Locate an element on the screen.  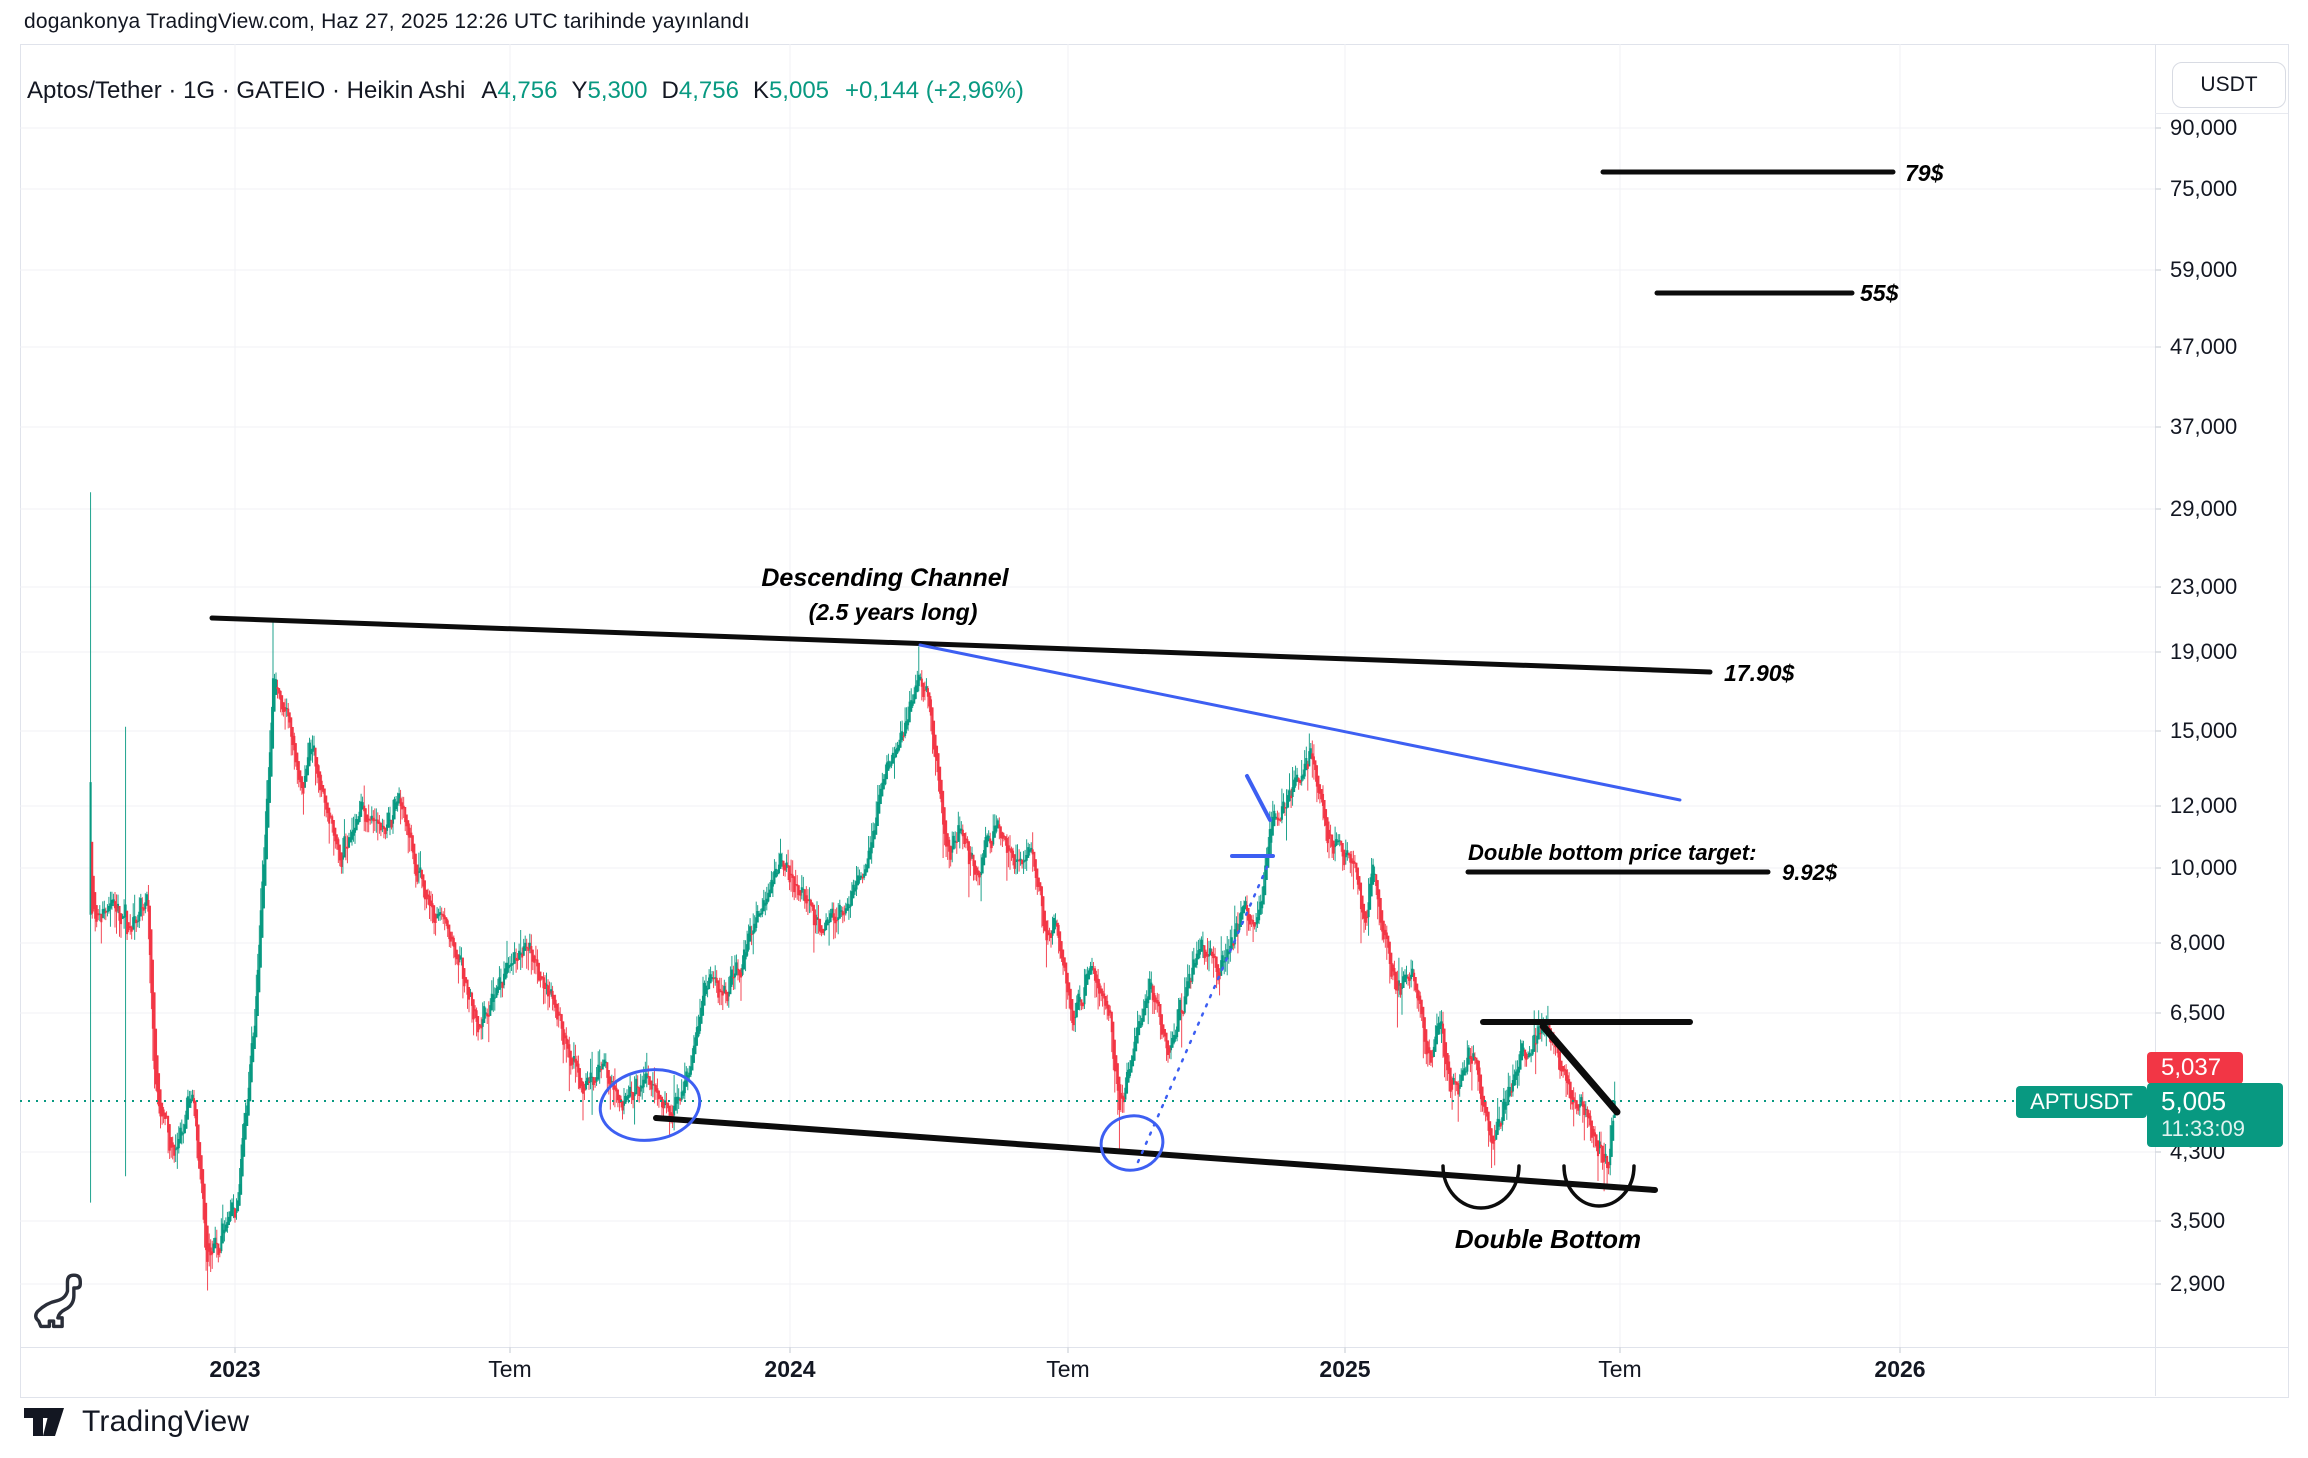
tradingview-logo: TradingView is located at coordinates (136, 1422).